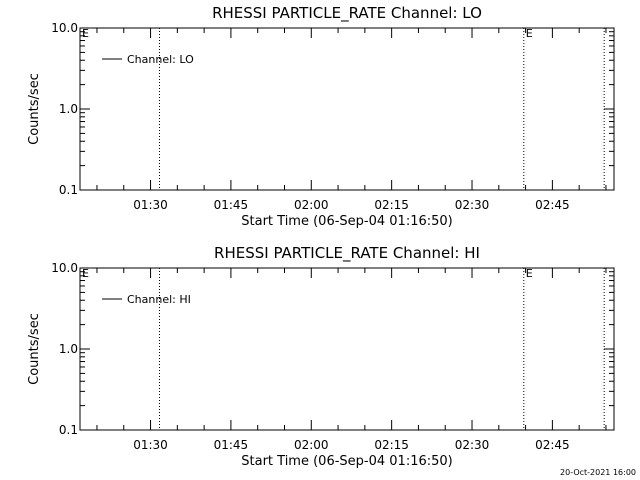  Describe the element at coordinates (598, 472) in the screenshot. I see `render-timestamp: 20-Oct-2021 16:00` at that location.